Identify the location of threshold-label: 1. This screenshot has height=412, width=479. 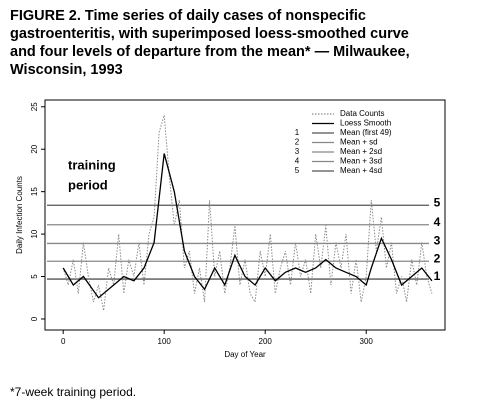
(437, 276).